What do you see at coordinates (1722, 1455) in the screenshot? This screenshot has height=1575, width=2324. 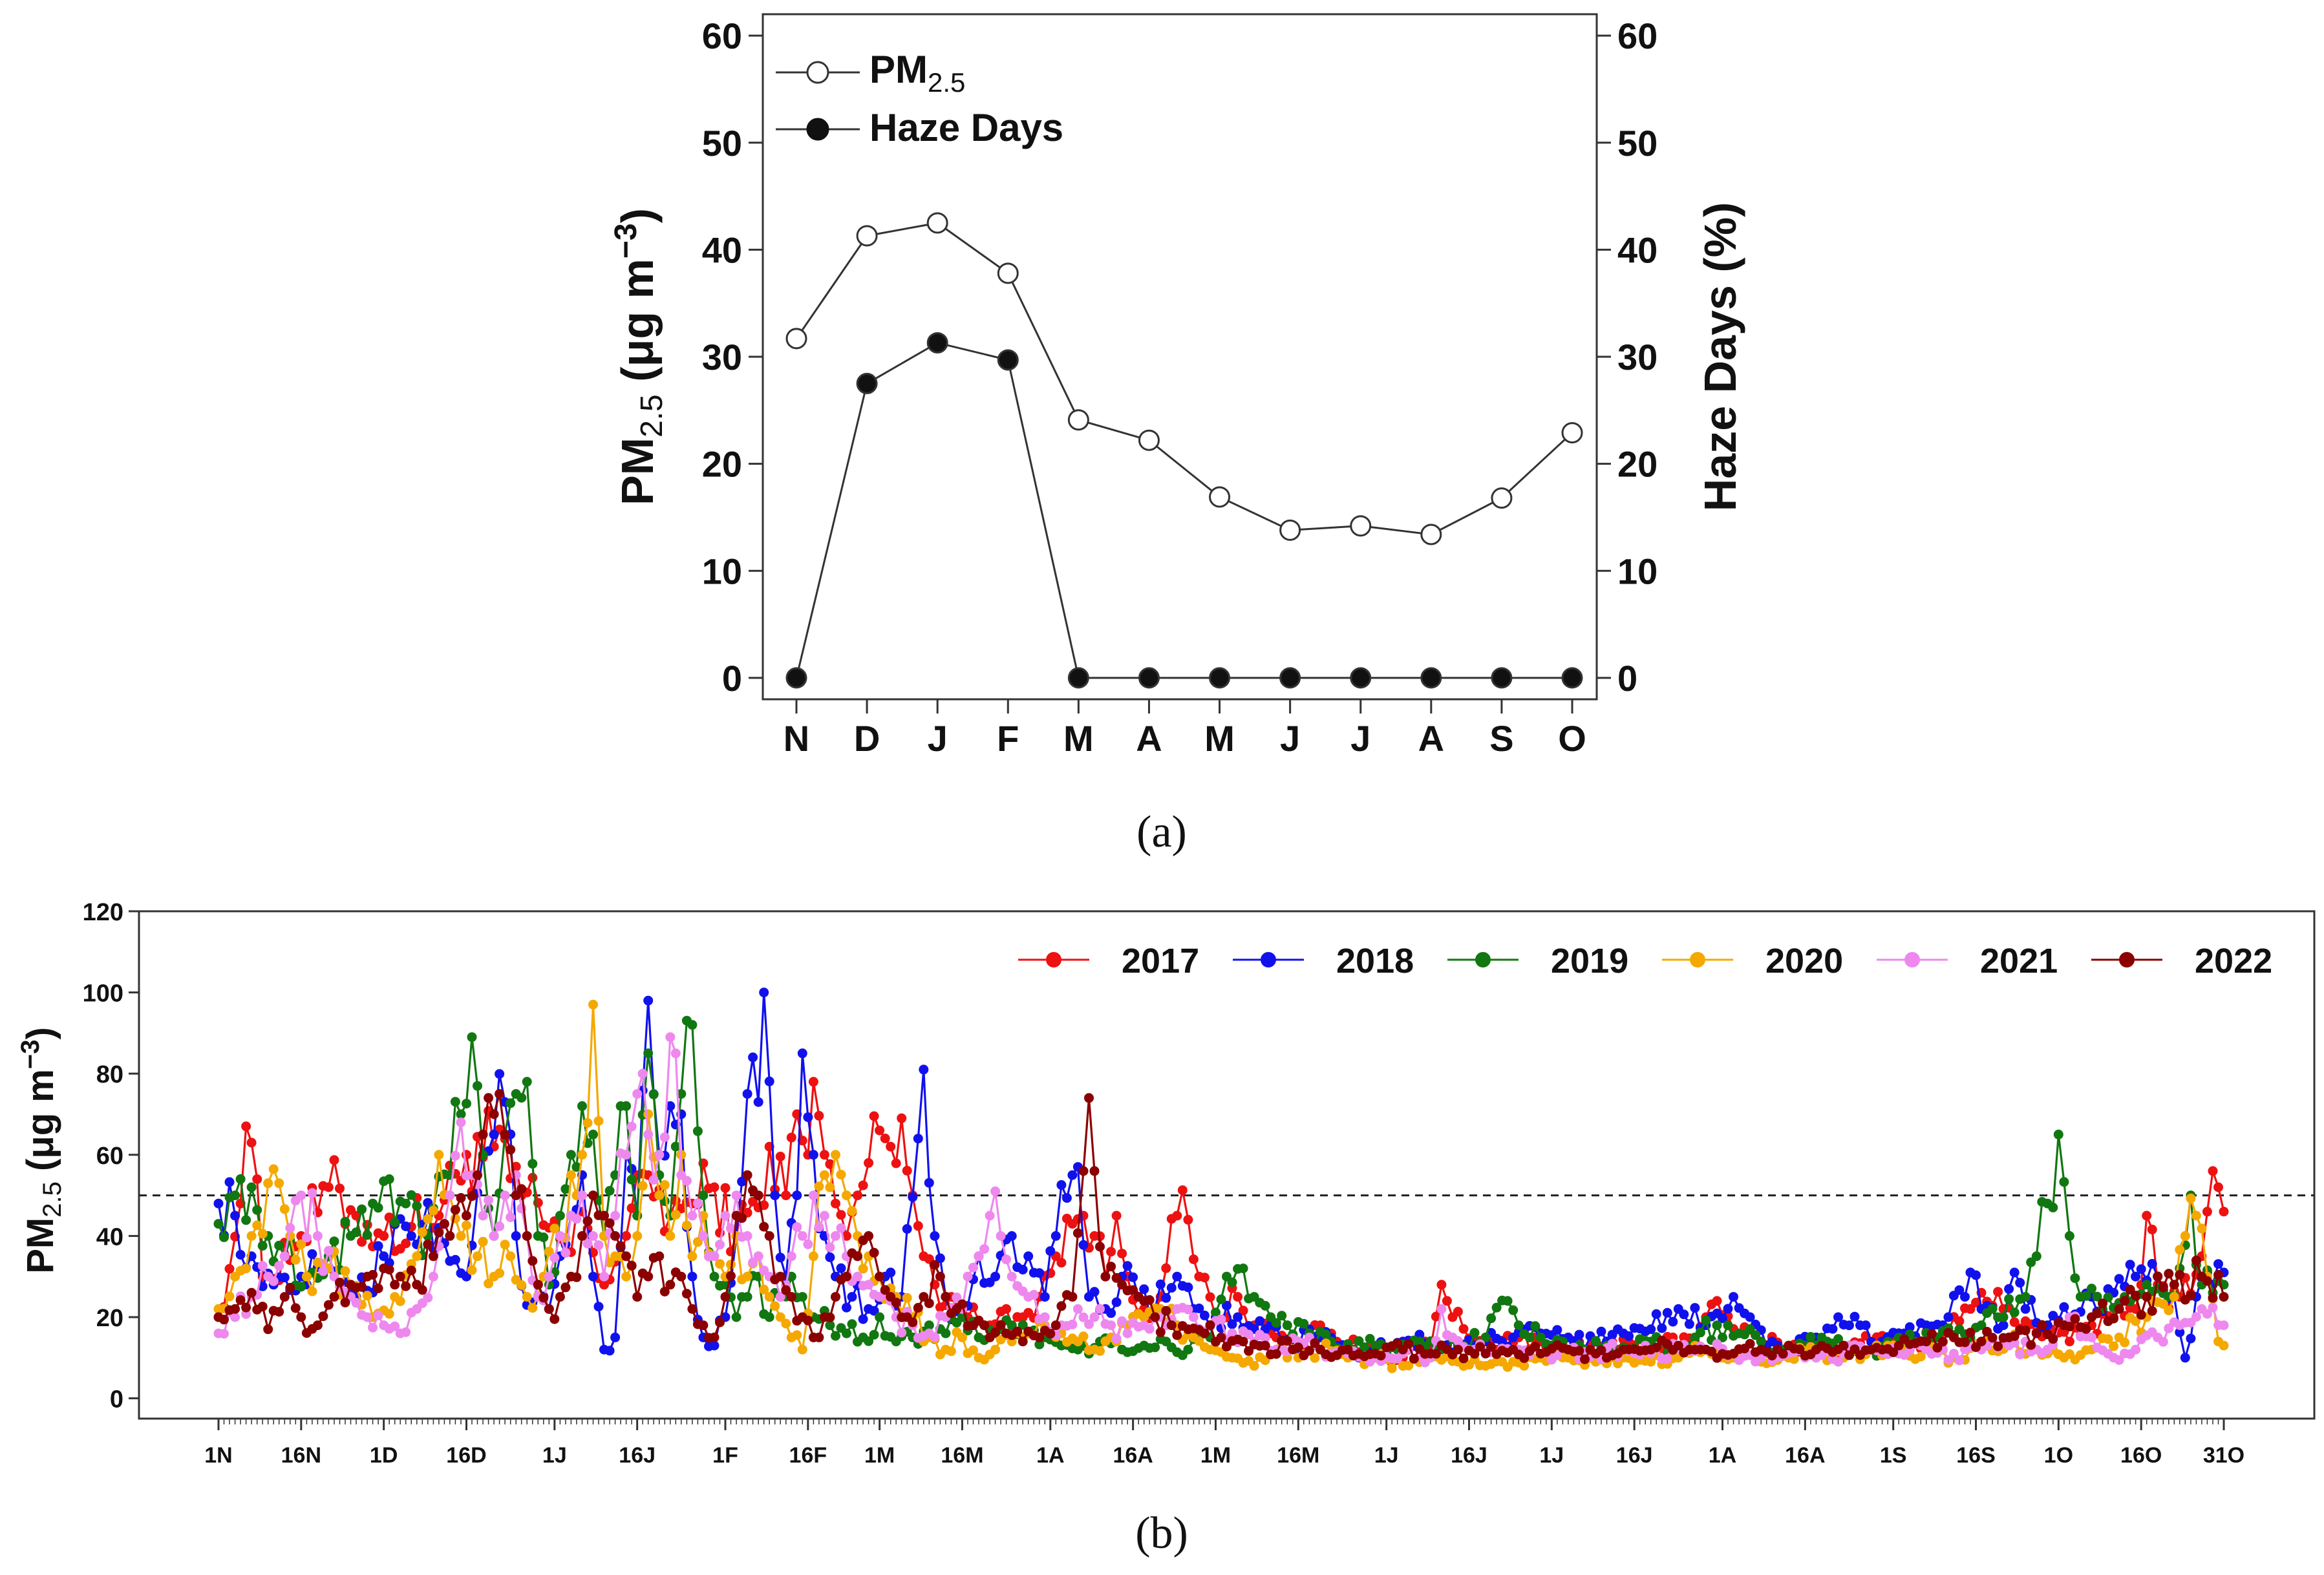 I see `x-tick-label: 1A` at bounding box center [1722, 1455].